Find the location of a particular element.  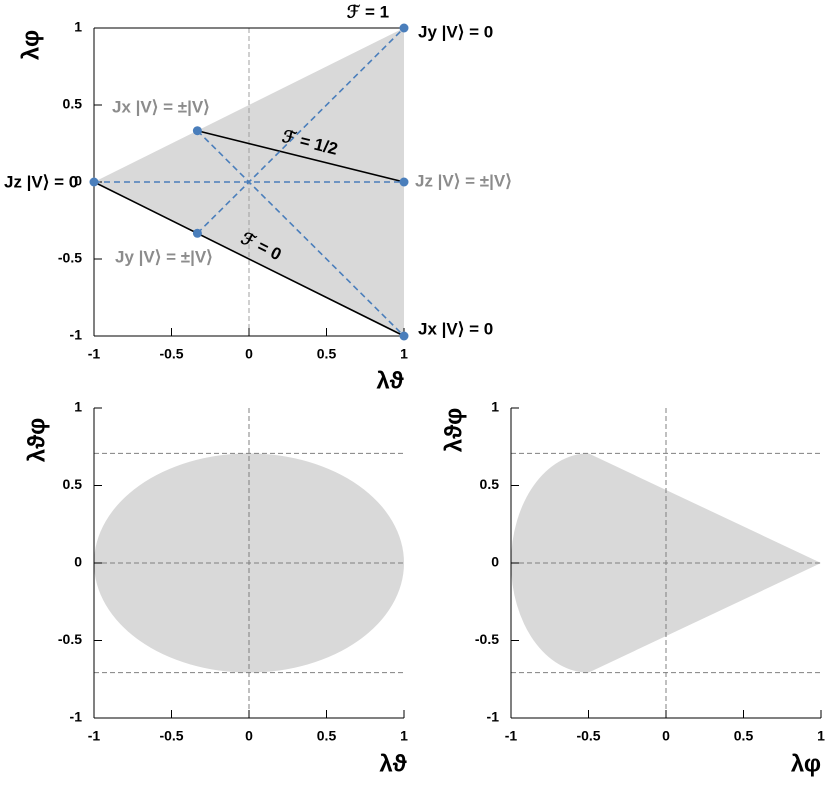

annotation: Jx |V⟩ = ±|V⟩ is located at coordinates (161, 106).